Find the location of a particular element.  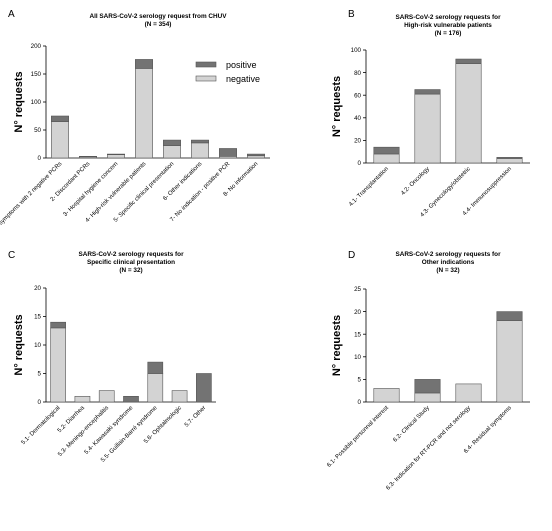

y-tick-label: 60 is located at coordinates (357, 95).